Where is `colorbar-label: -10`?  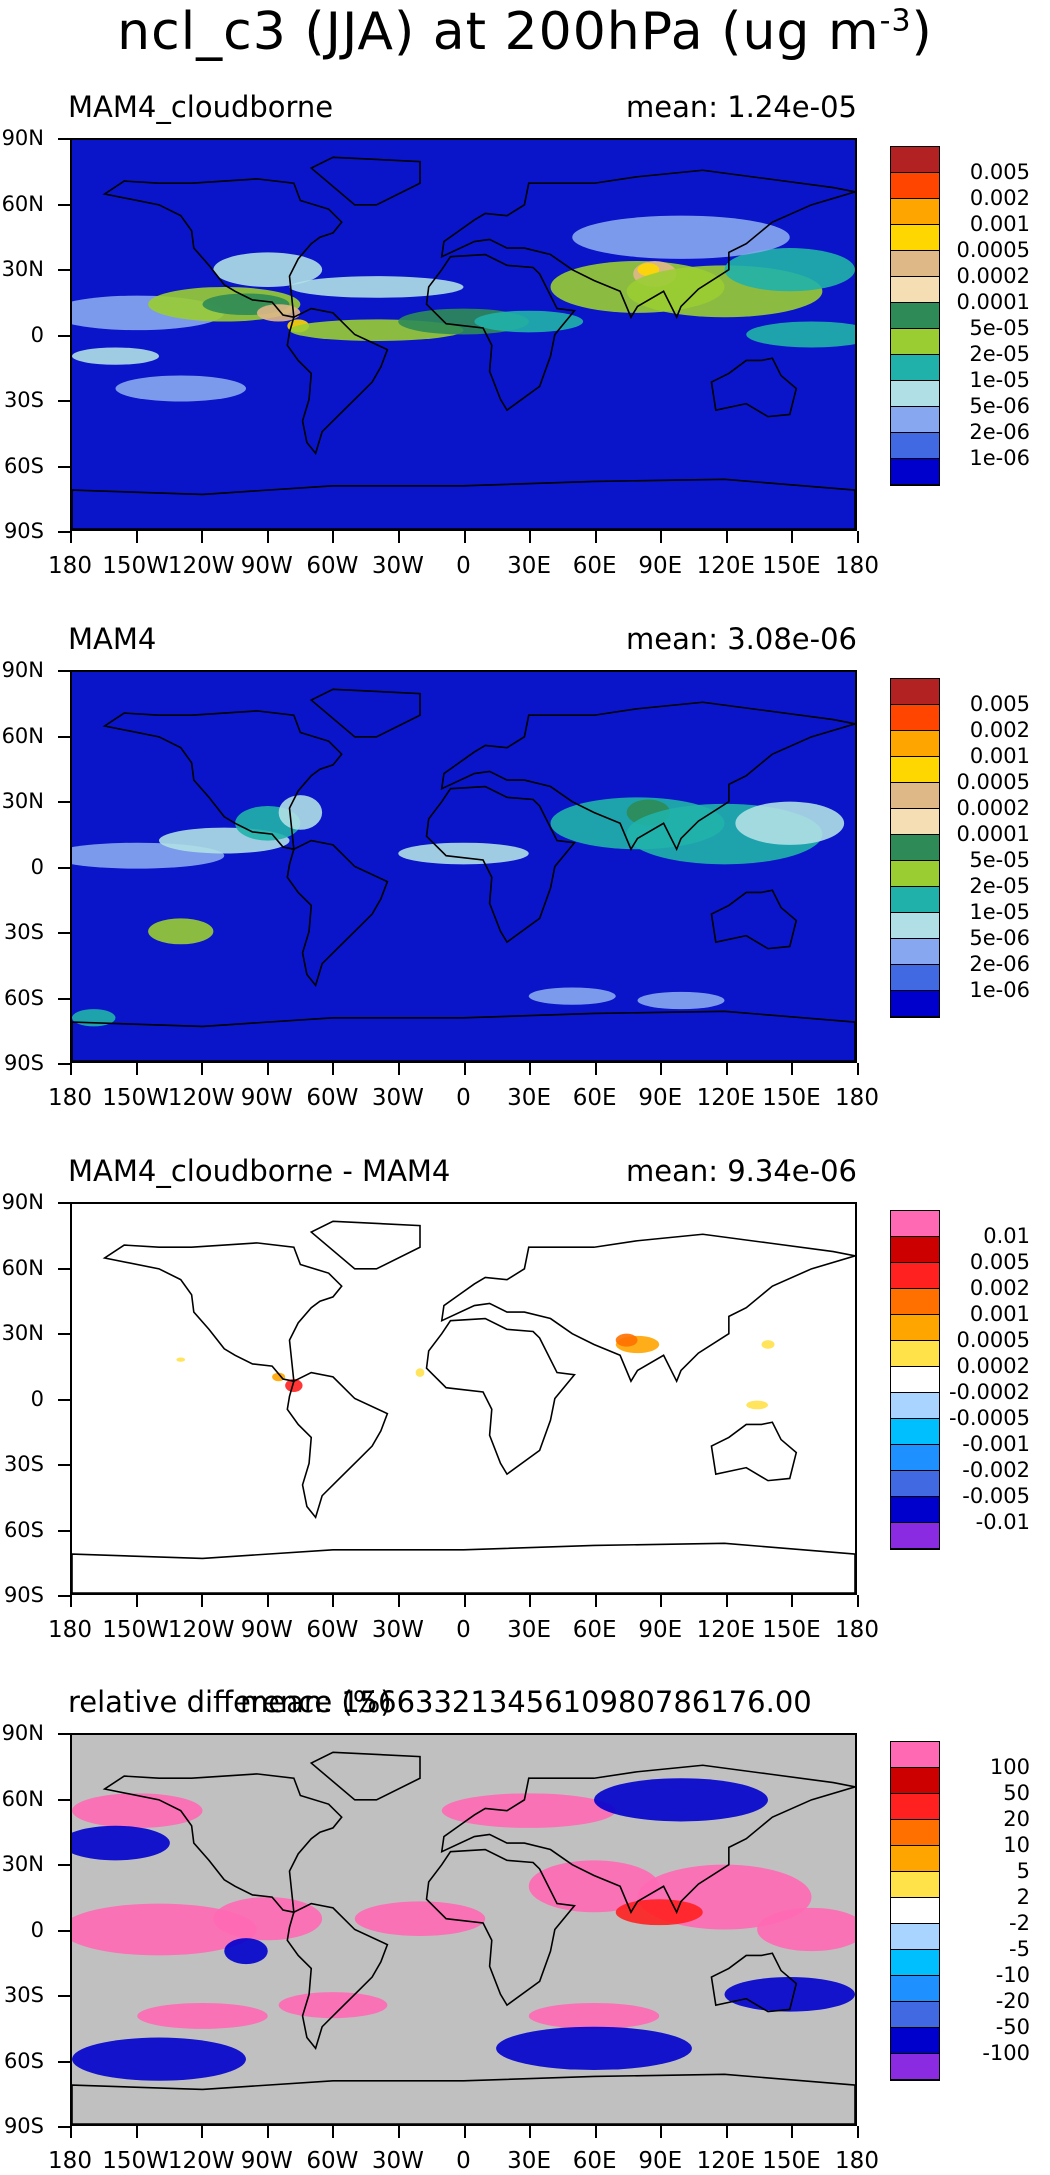 colorbar-label: -10 is located at coordinates (1012, 1975).